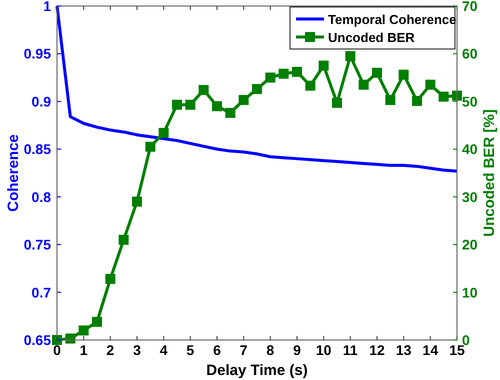 Image resolution: width=500 pixels, height=380 pixels. Describe the element at coordinates (42, 292) in the screenshot. I see `y-tick-label: 0.7` at that location.